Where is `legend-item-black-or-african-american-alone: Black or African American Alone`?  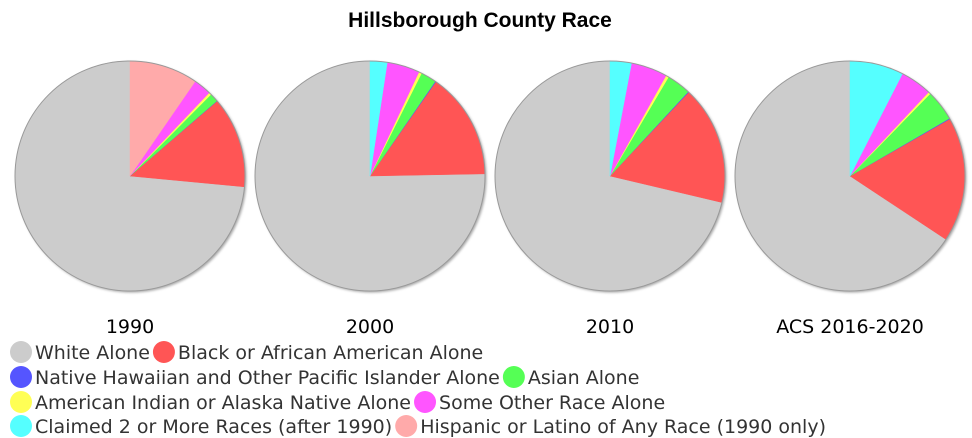
legend-item-black-or-african-american-alone: Black or African American Alone is located at coordinates (317, 352).